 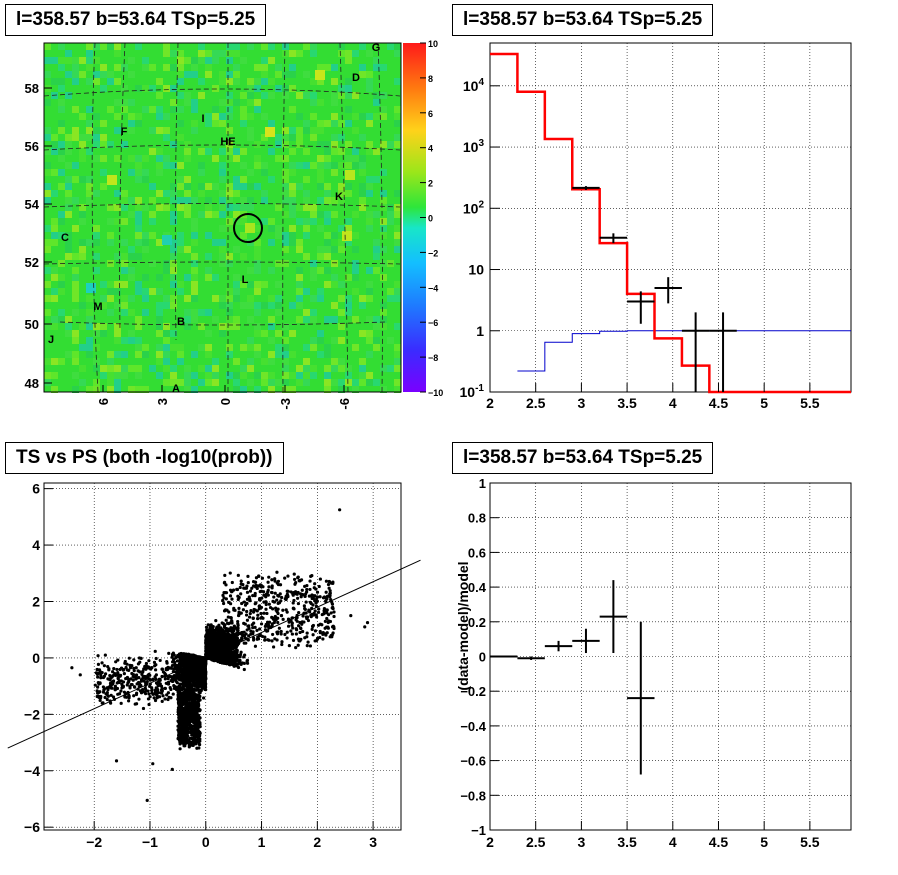 I want to click on skymap-x-tick-label: 3, so click(x=162, y=401).